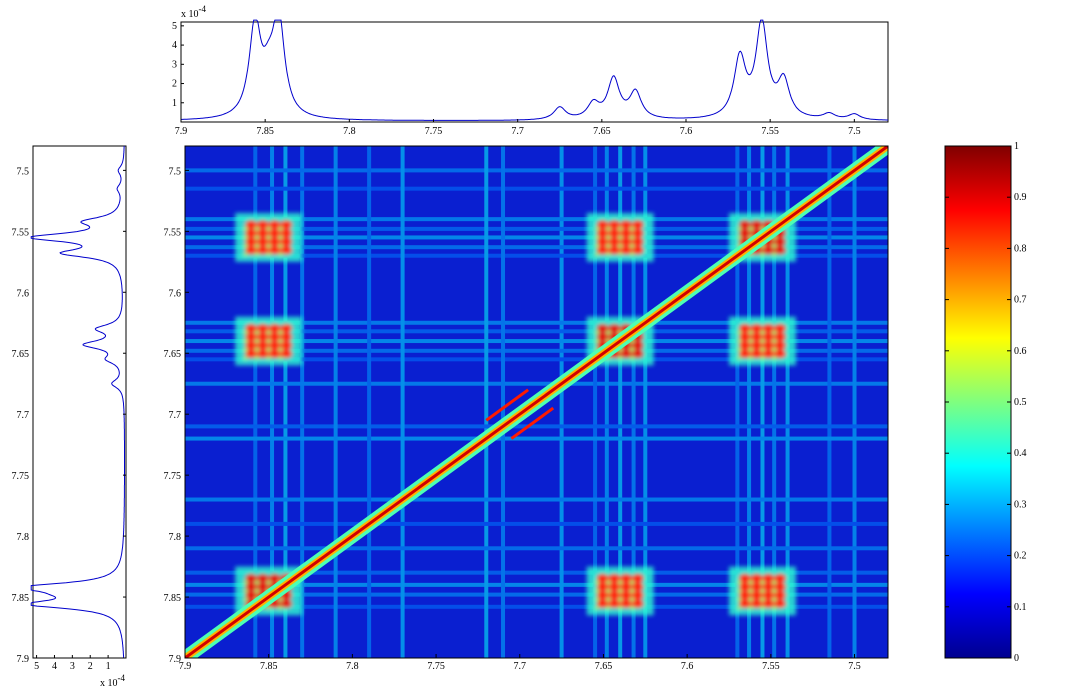 This screenshot has height=688, width=1068. I want to click on top-x-tick-label: 7.8, so click(349, 131).